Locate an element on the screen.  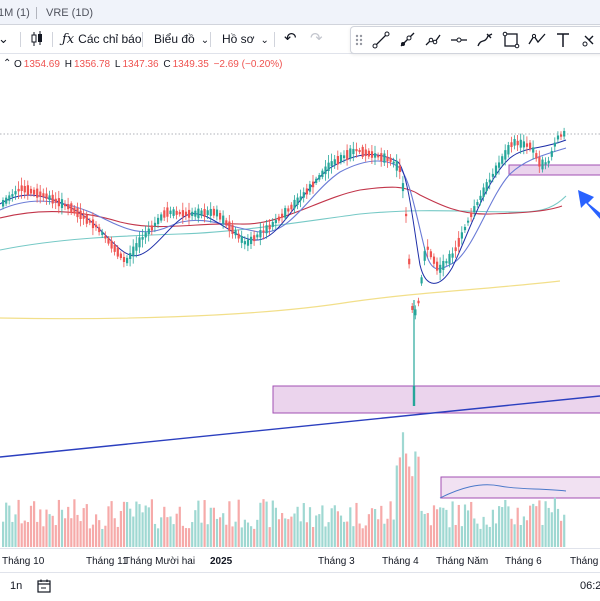
resistance-zone-box is located at coordinates (554, 170).